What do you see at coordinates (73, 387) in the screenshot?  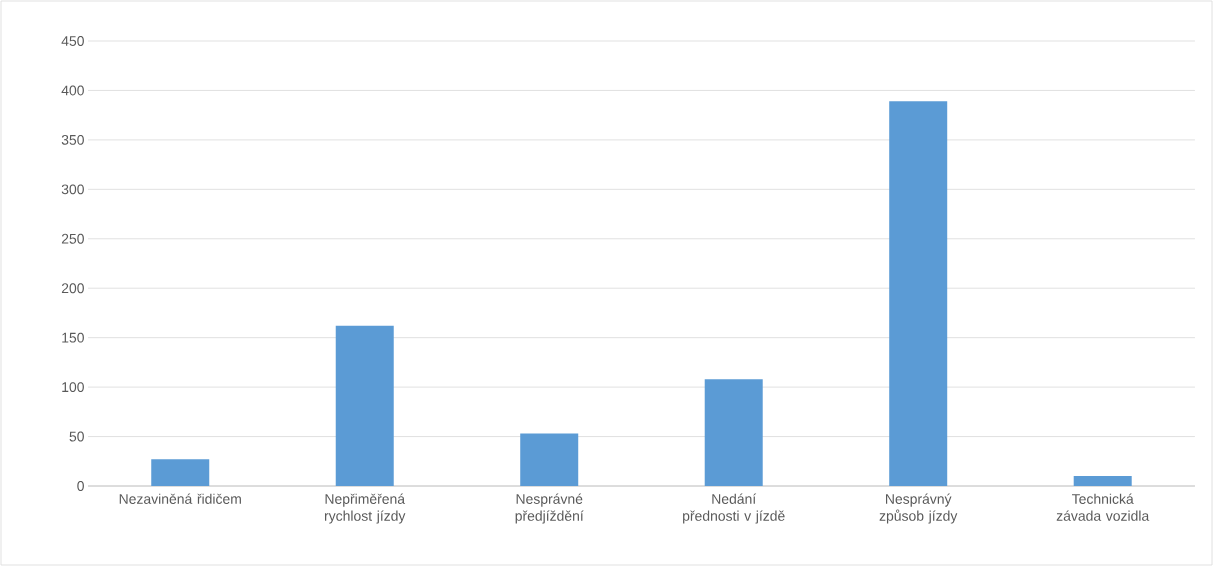 I see `y-tick-label: 100` at bounding box center [73, 387].